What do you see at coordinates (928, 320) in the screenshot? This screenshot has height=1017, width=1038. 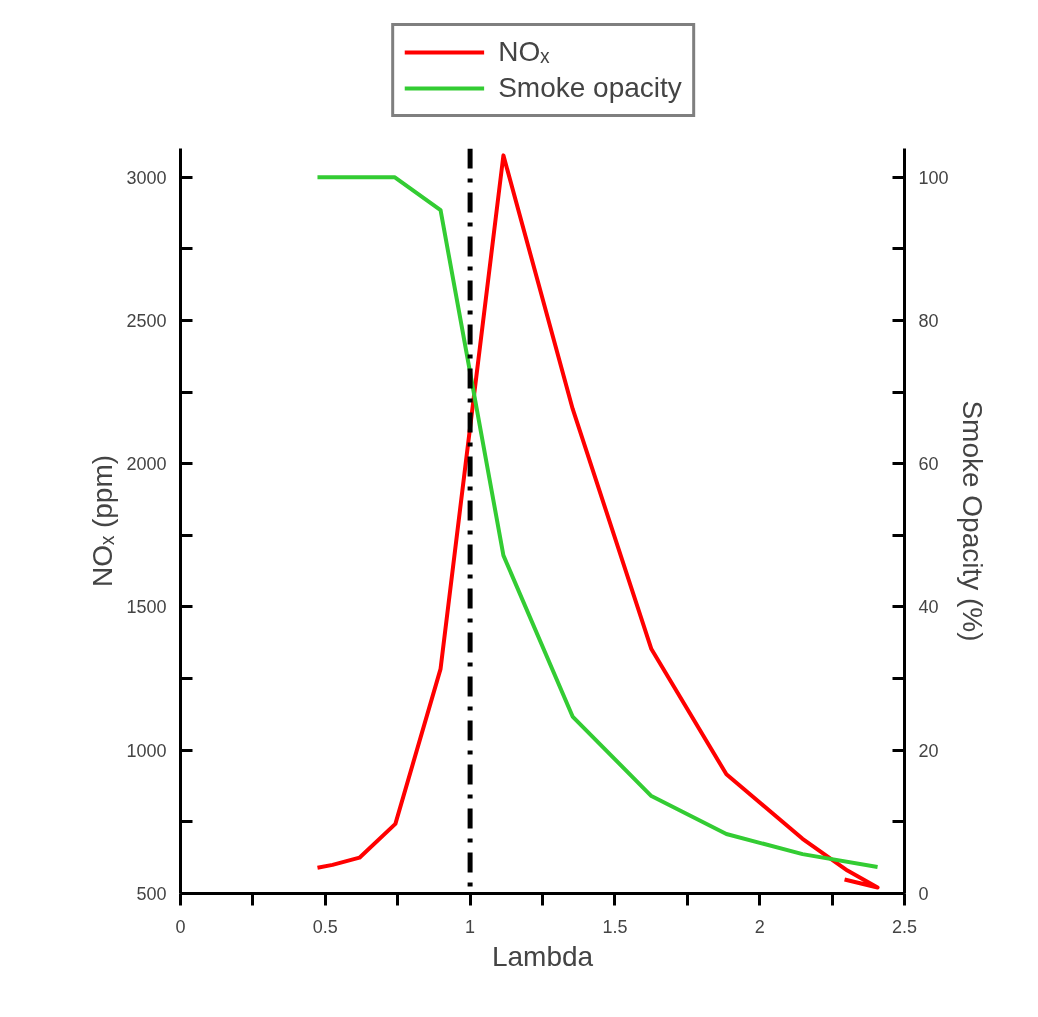 I see `y2-tick-label: 80` at bounding box center [928, 320].